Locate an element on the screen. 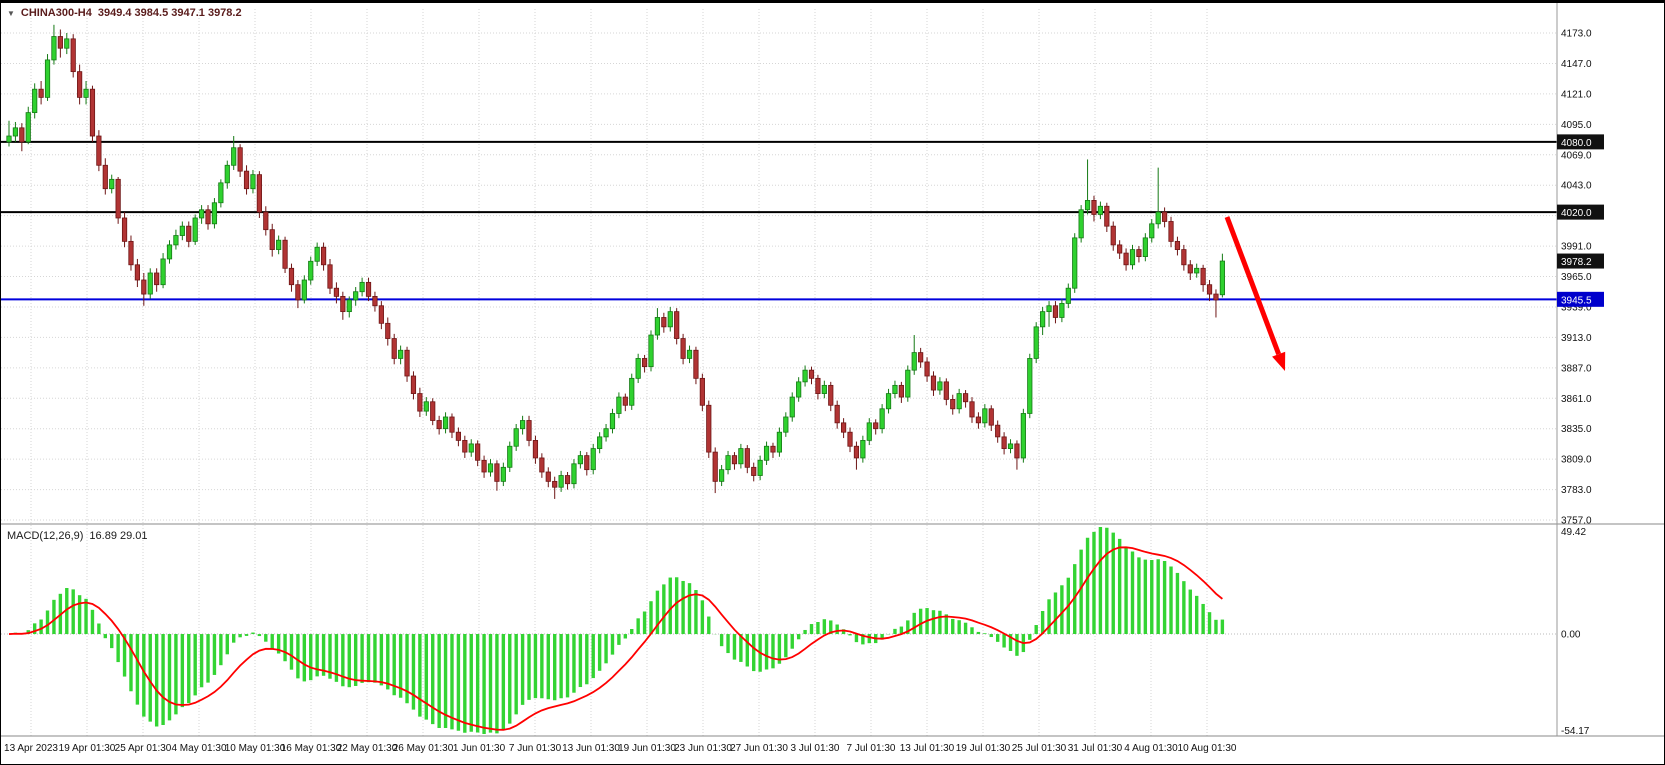 This screenshot has width=1665, height=765. svg-text: 3991.0 is located at coordinates (1576, 247).